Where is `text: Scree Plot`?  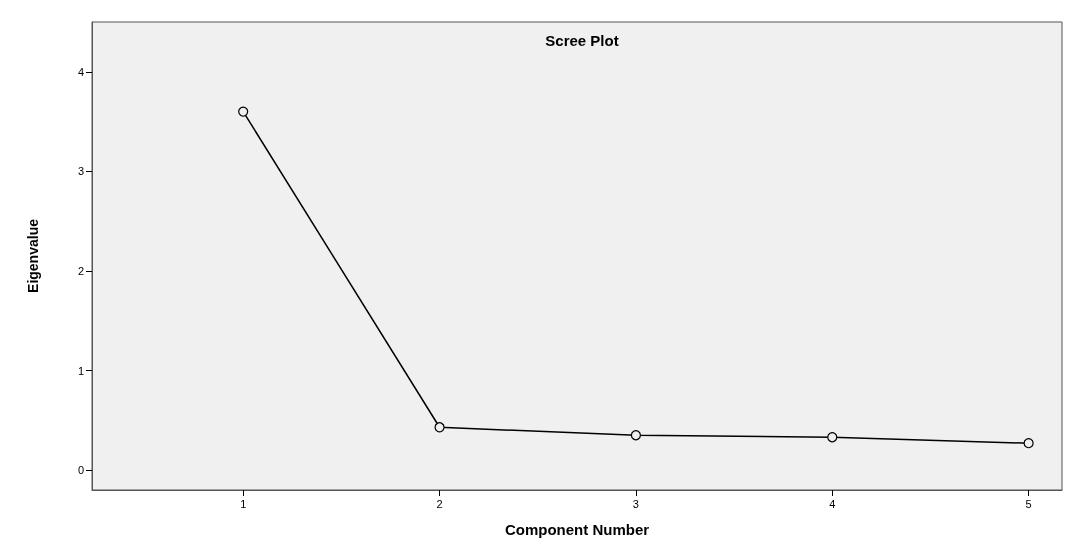
text: Scree Plot is located at coordinates (582, 40).